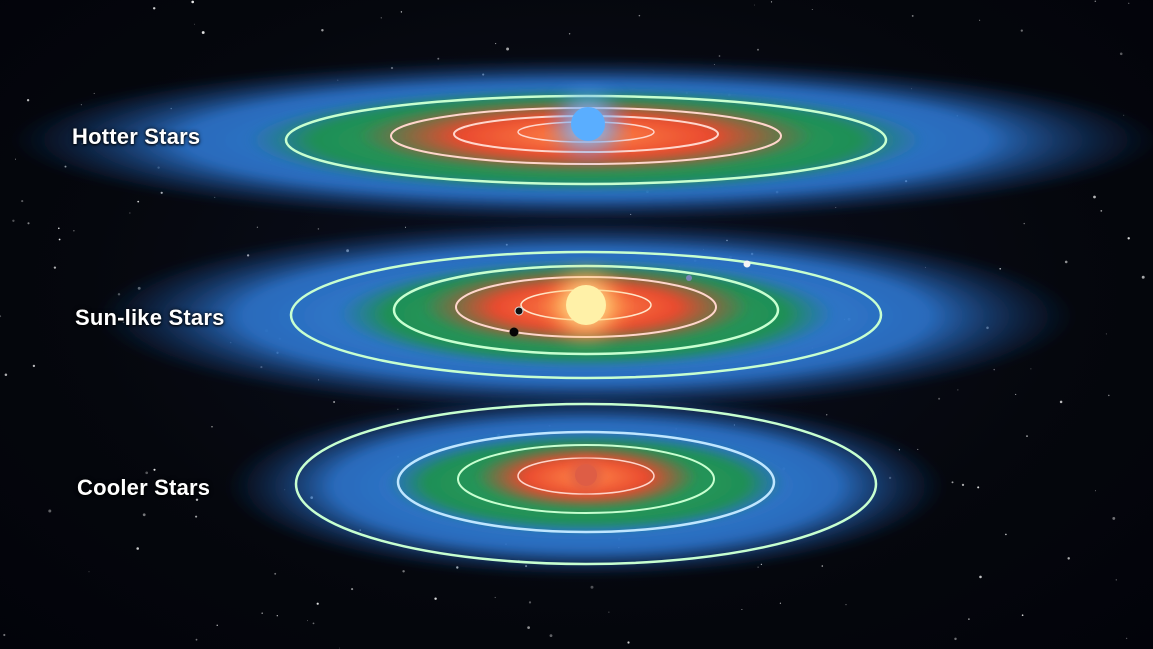 Image resolution: width=1153 pixels, height=649 pixels. I want to click on cooler-orbit-mid, so click(586, 482).